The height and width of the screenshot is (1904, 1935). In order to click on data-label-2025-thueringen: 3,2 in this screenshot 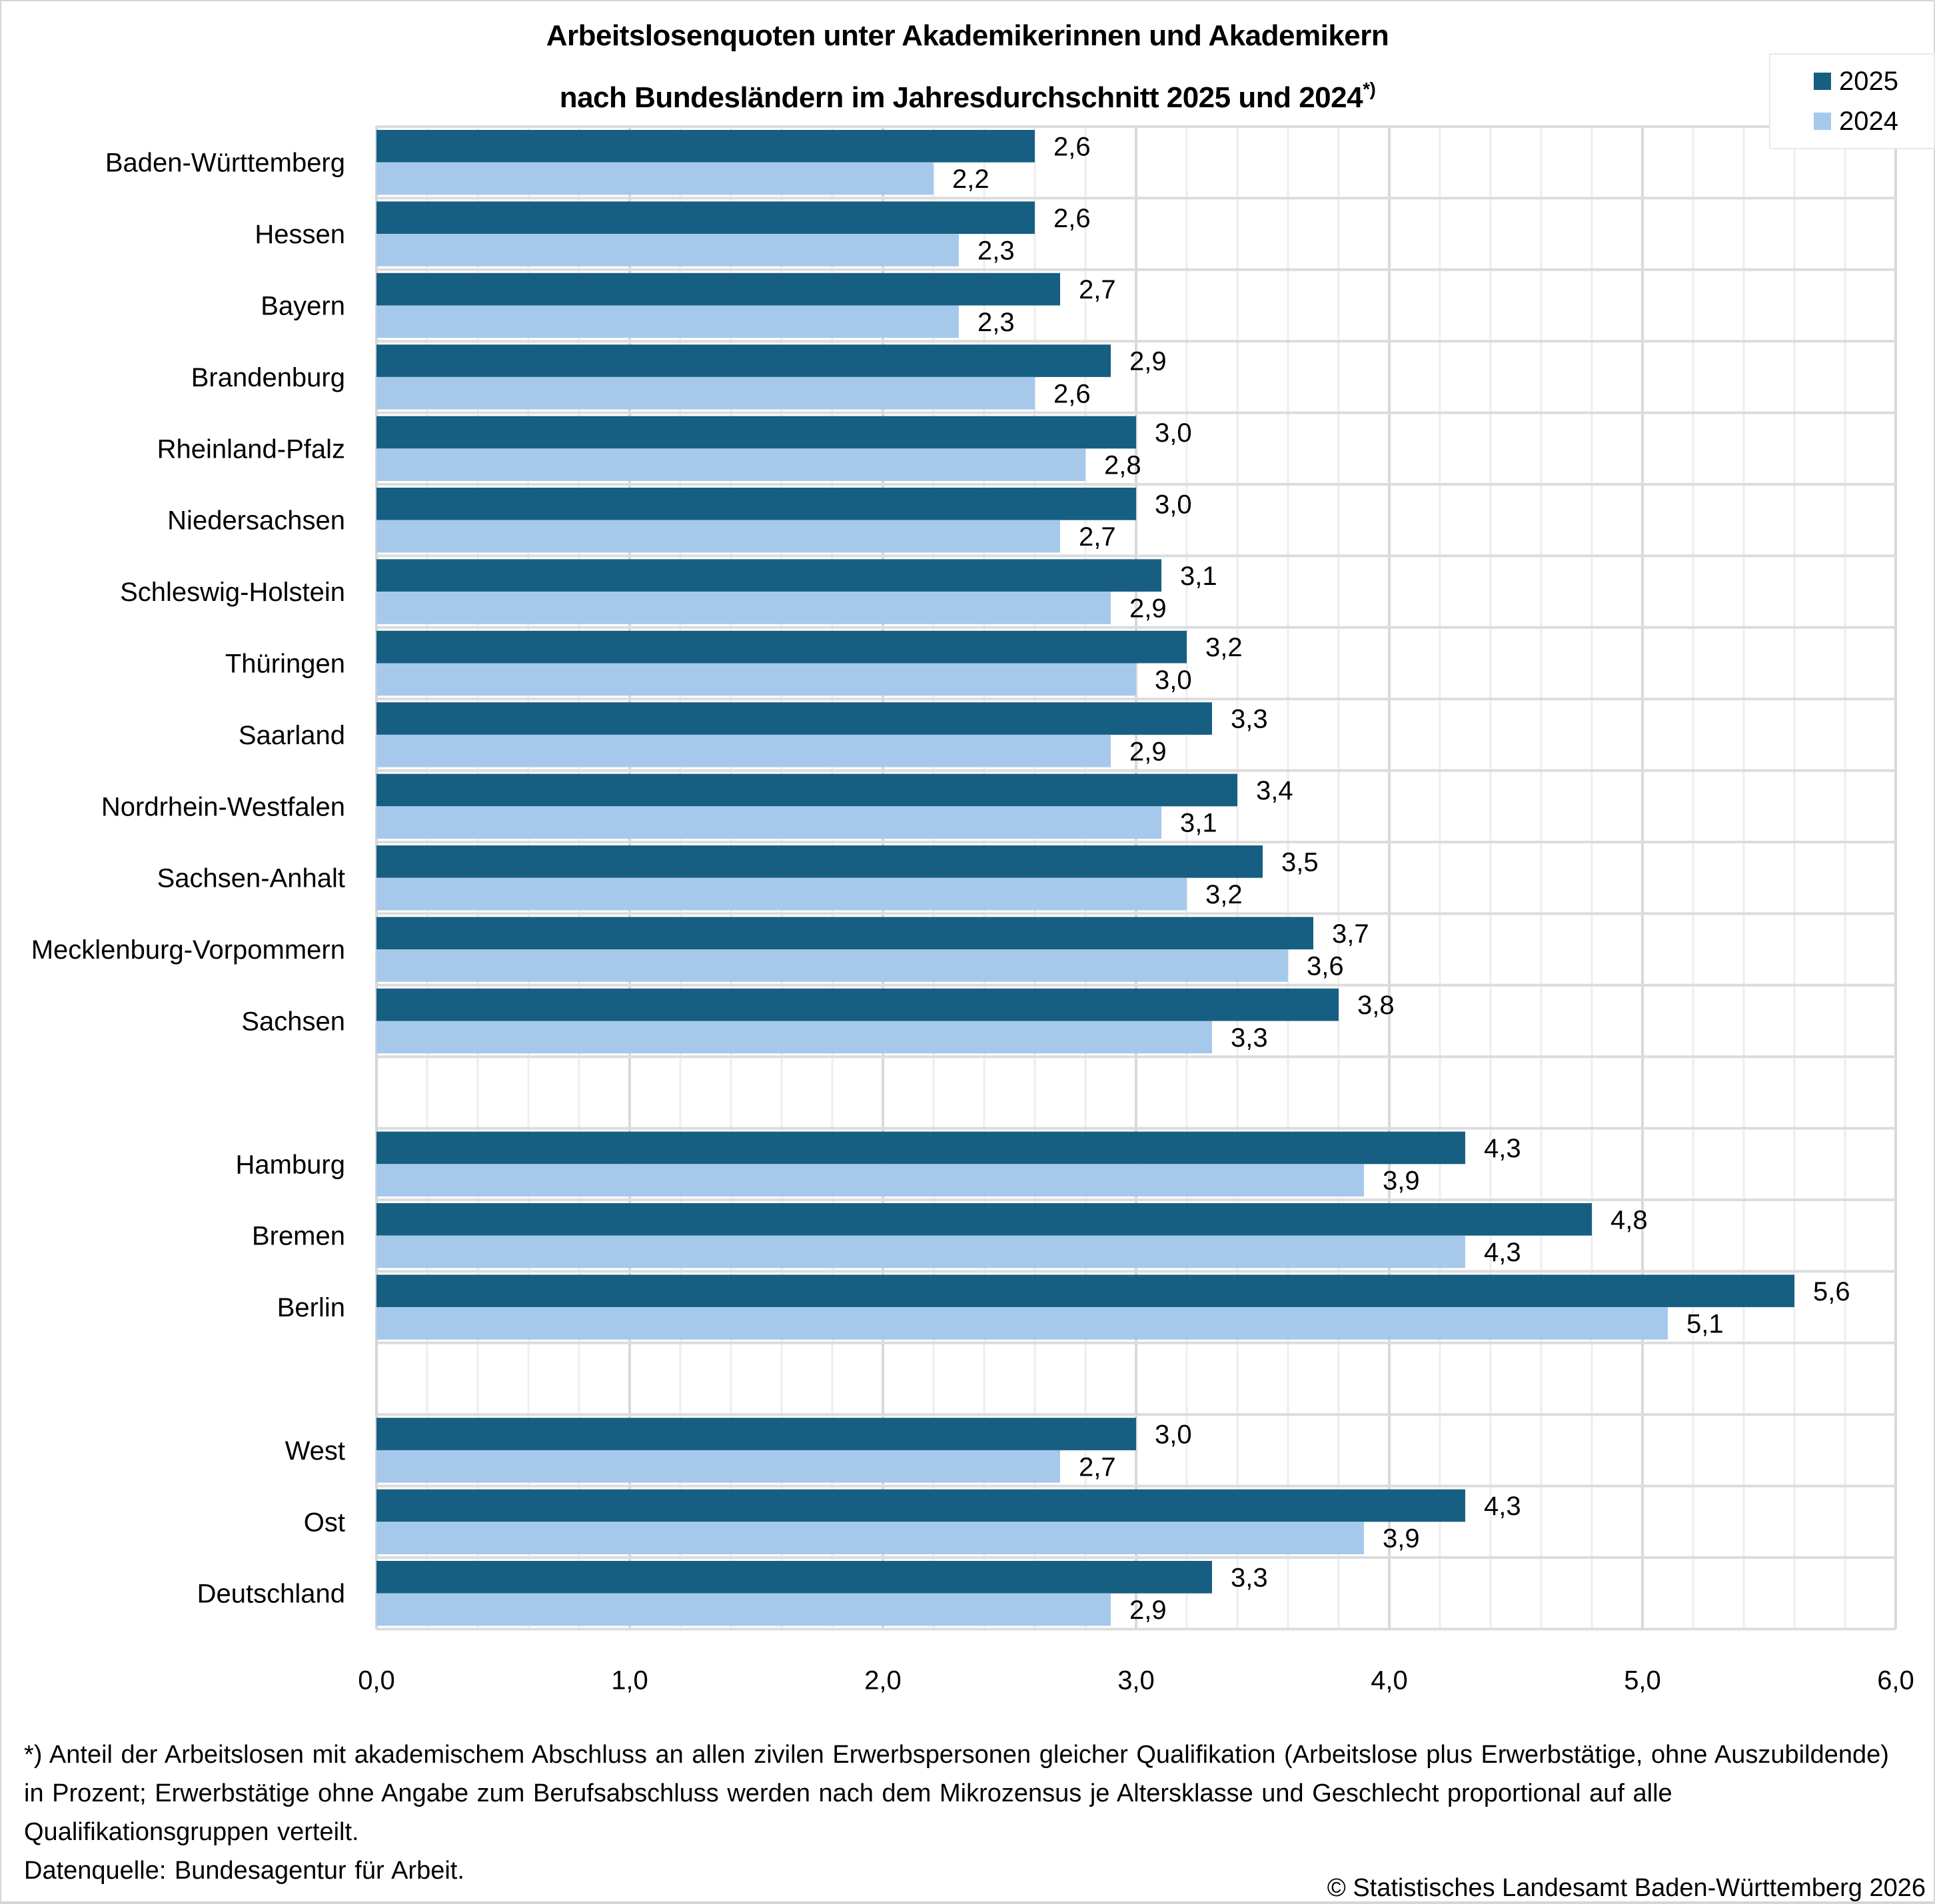, I will do `click(1224, 647)`.